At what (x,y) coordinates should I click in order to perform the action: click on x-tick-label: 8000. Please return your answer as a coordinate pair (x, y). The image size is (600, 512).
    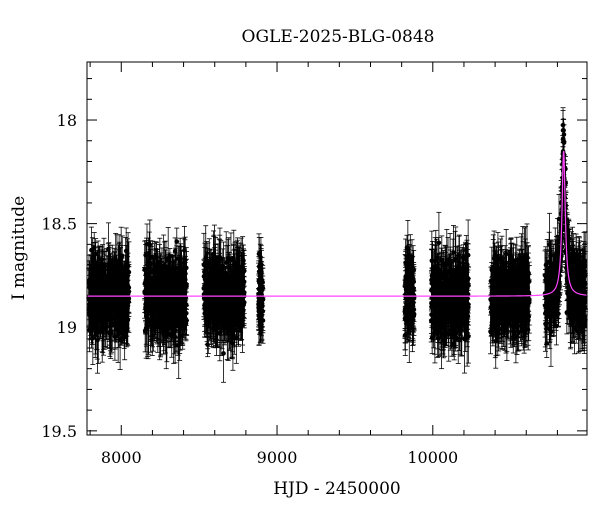
    Looking at the image, I should click on (121, 457).